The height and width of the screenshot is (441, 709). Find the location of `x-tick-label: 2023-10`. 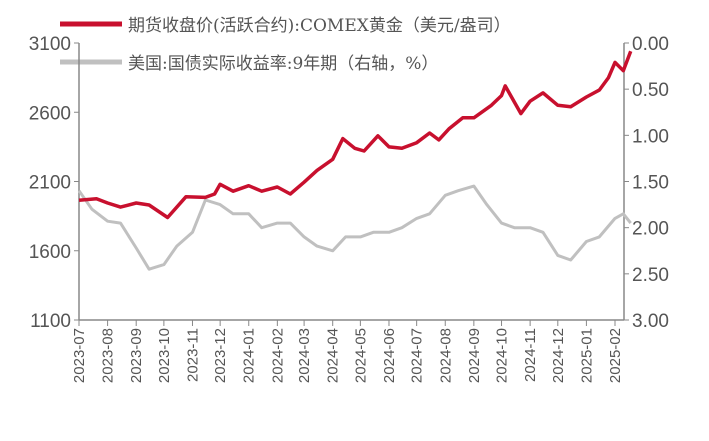

x-tick-label: 2023-10 is located at coordinates (164, 355).